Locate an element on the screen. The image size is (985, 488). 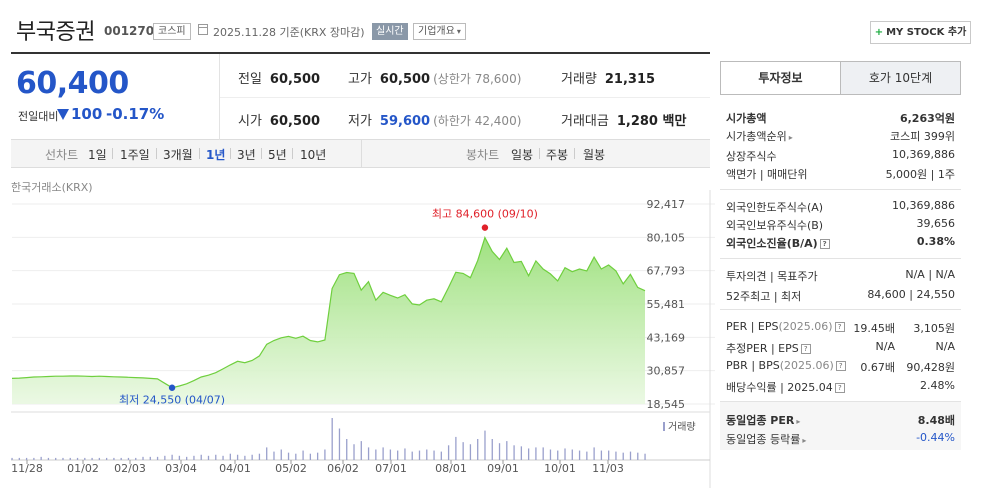
y-tick-label: 55,481 is located at coordinates (666, 304).